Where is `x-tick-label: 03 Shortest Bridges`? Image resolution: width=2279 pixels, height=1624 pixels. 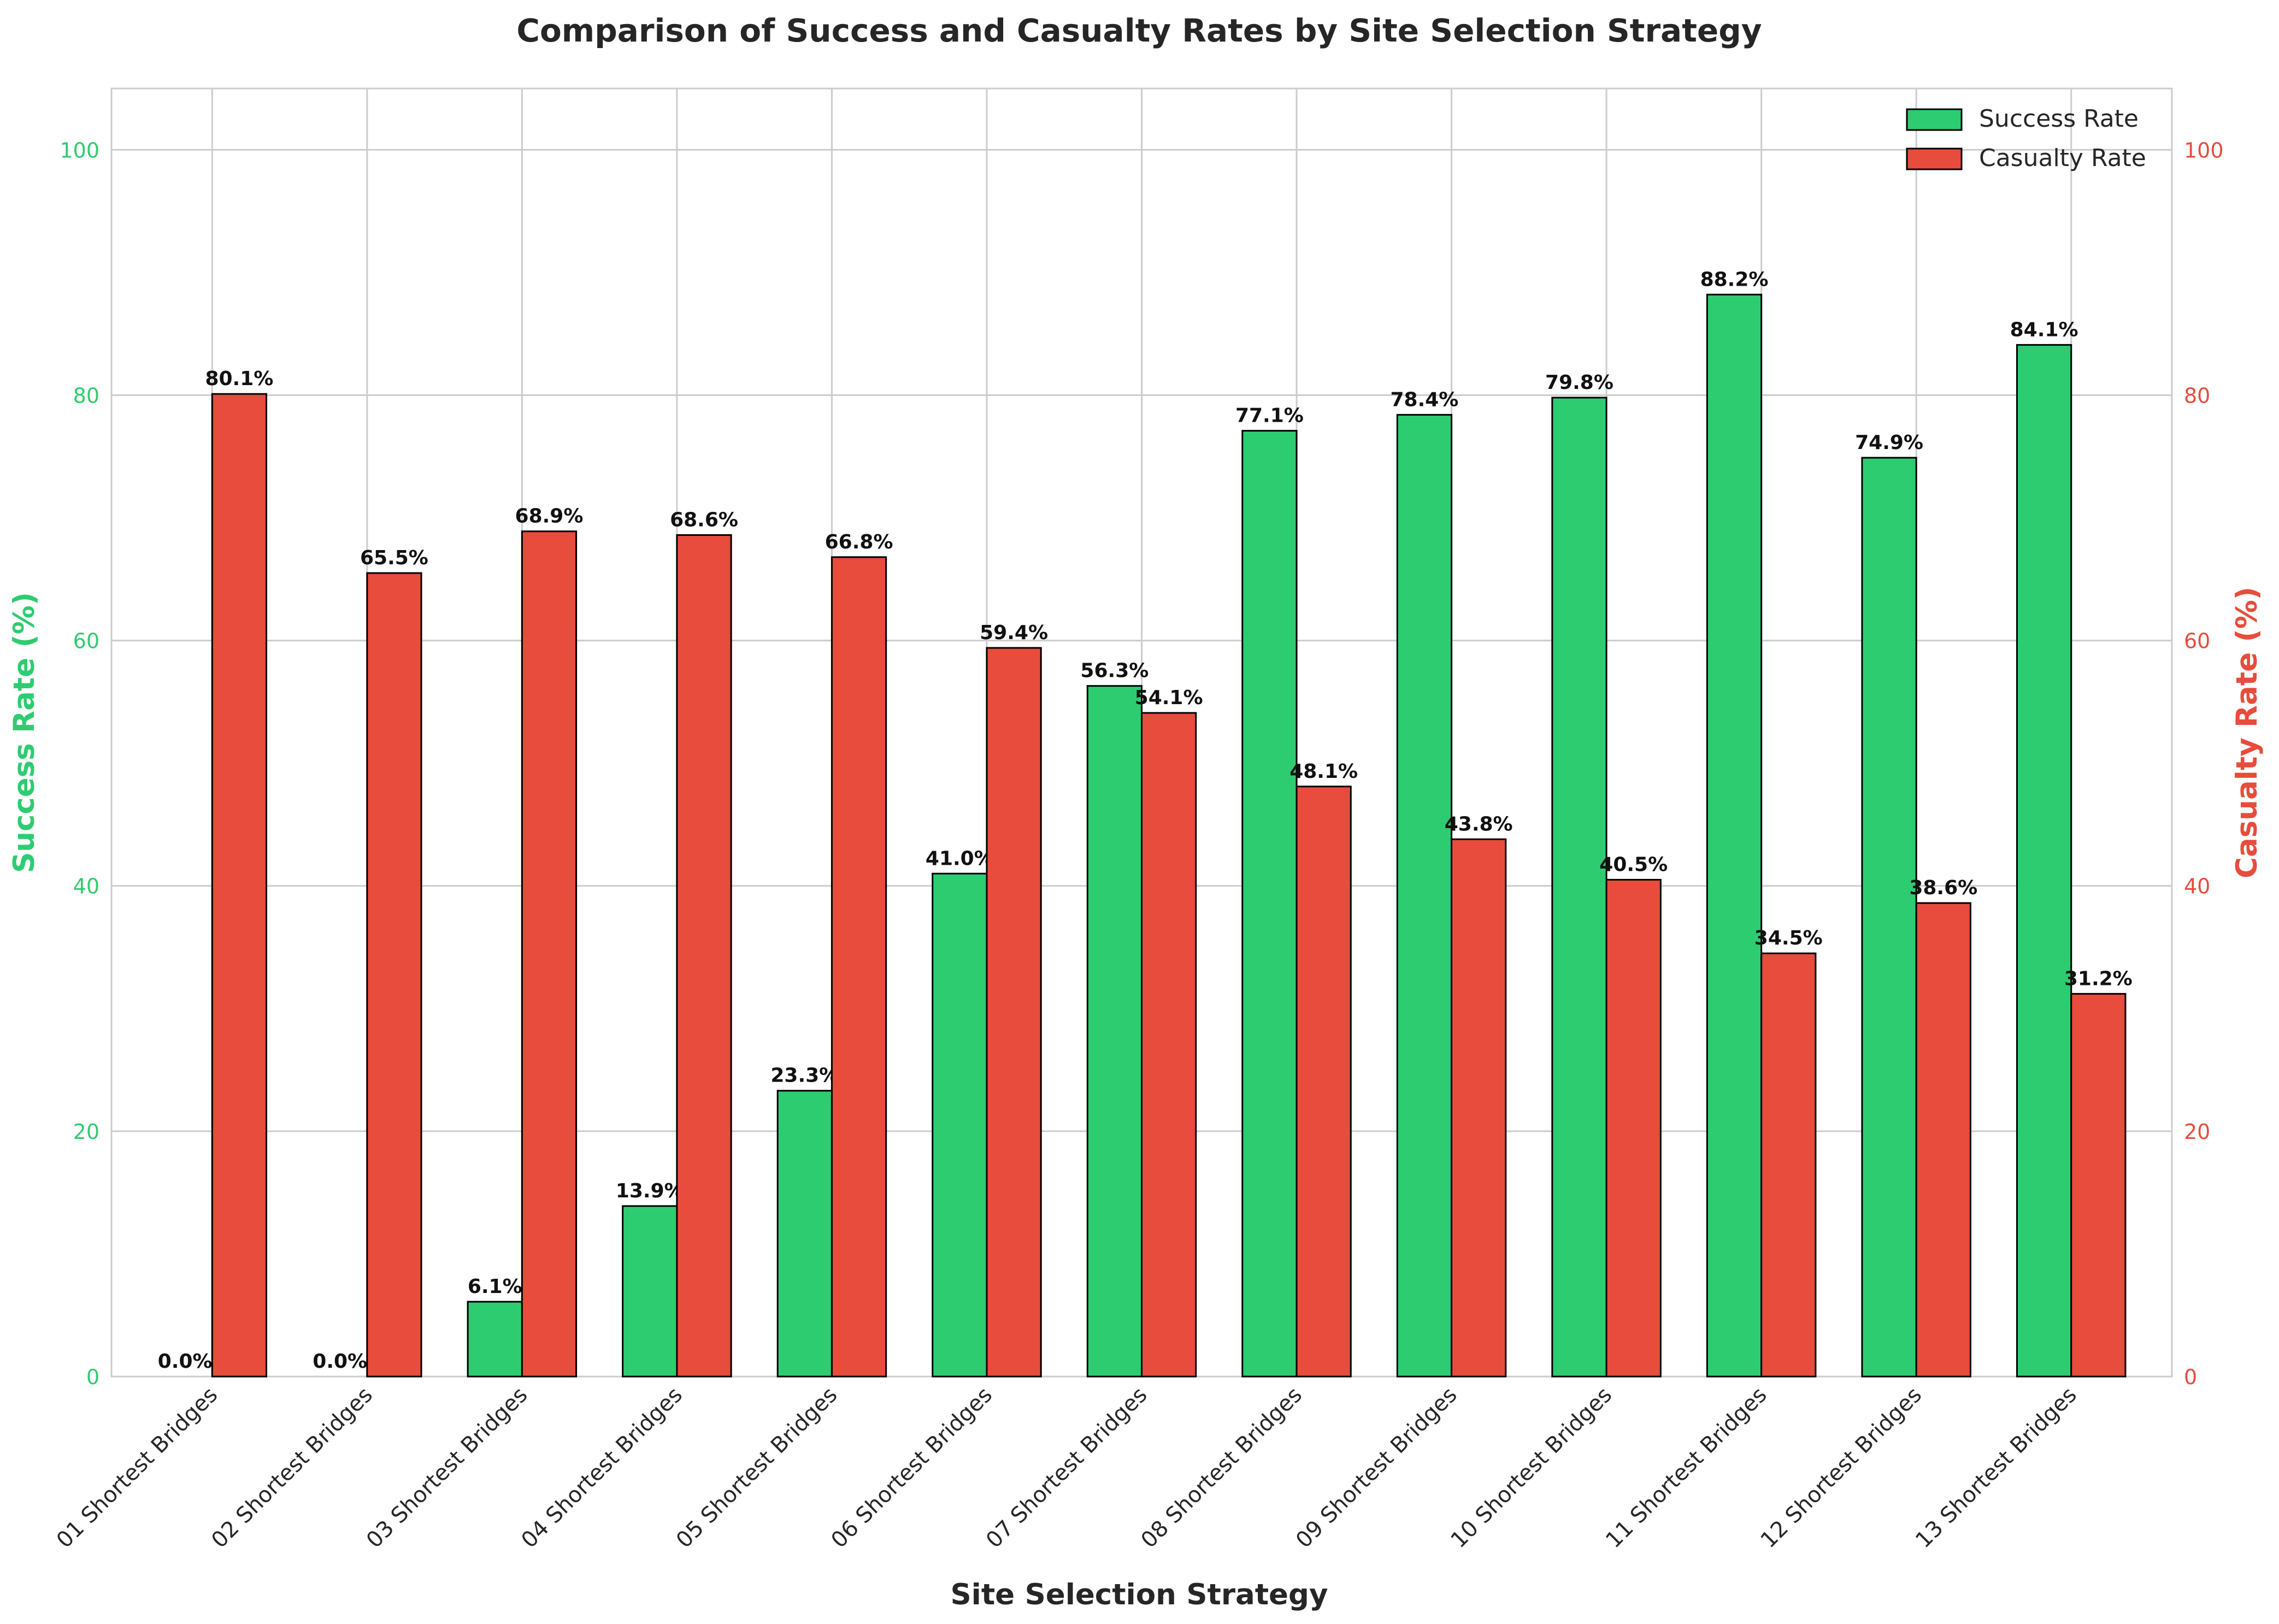
x-tick-label: 03 Shortest Bridges is located at coordinates (447, 1468).